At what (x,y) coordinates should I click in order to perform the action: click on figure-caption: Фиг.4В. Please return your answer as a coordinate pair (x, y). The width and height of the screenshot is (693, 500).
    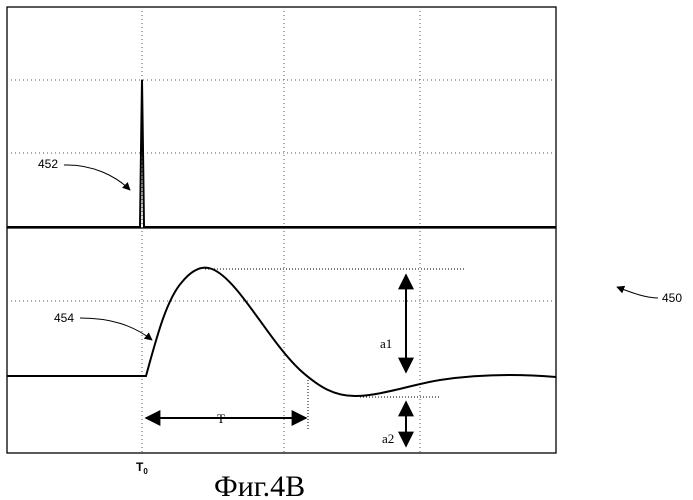
    Looking at the image, I should click on (259, 485).